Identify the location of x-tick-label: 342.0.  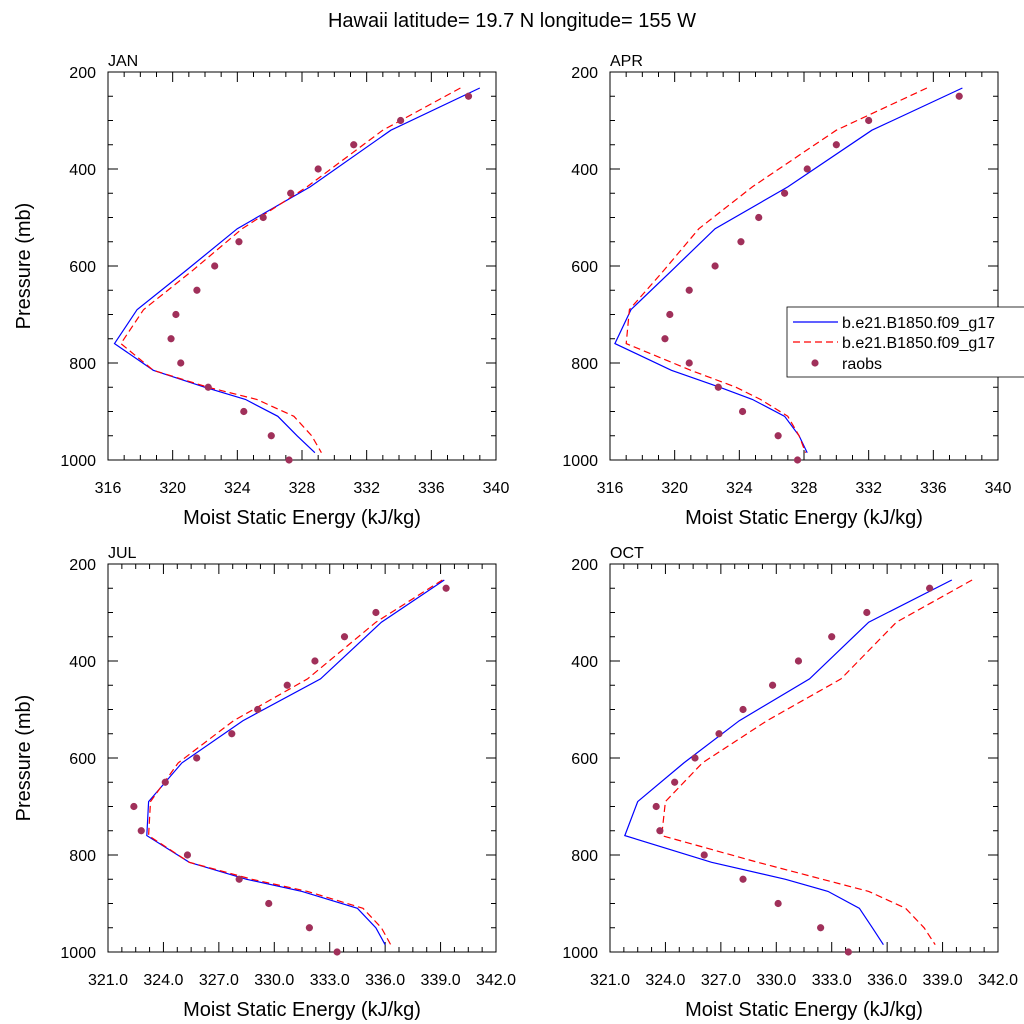
(998, 980).